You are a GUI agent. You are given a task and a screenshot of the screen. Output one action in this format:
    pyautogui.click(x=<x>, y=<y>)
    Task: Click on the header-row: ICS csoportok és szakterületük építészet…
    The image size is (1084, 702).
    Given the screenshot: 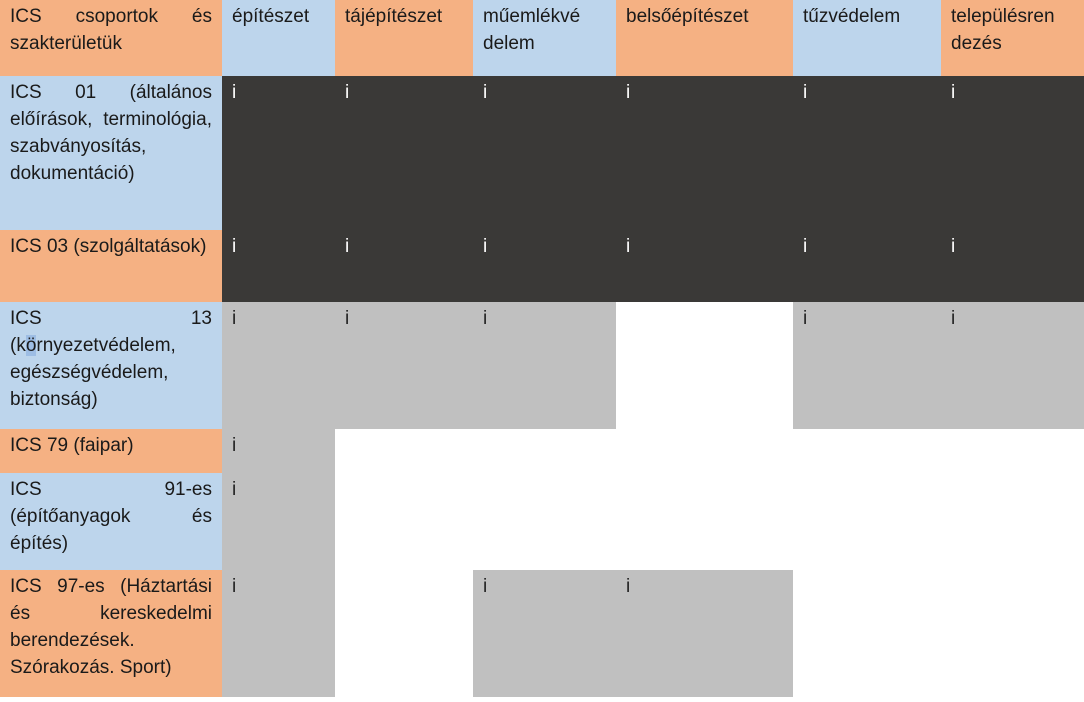 What is the action you would take?
    pyautogui.click(x=542, y=38)
    